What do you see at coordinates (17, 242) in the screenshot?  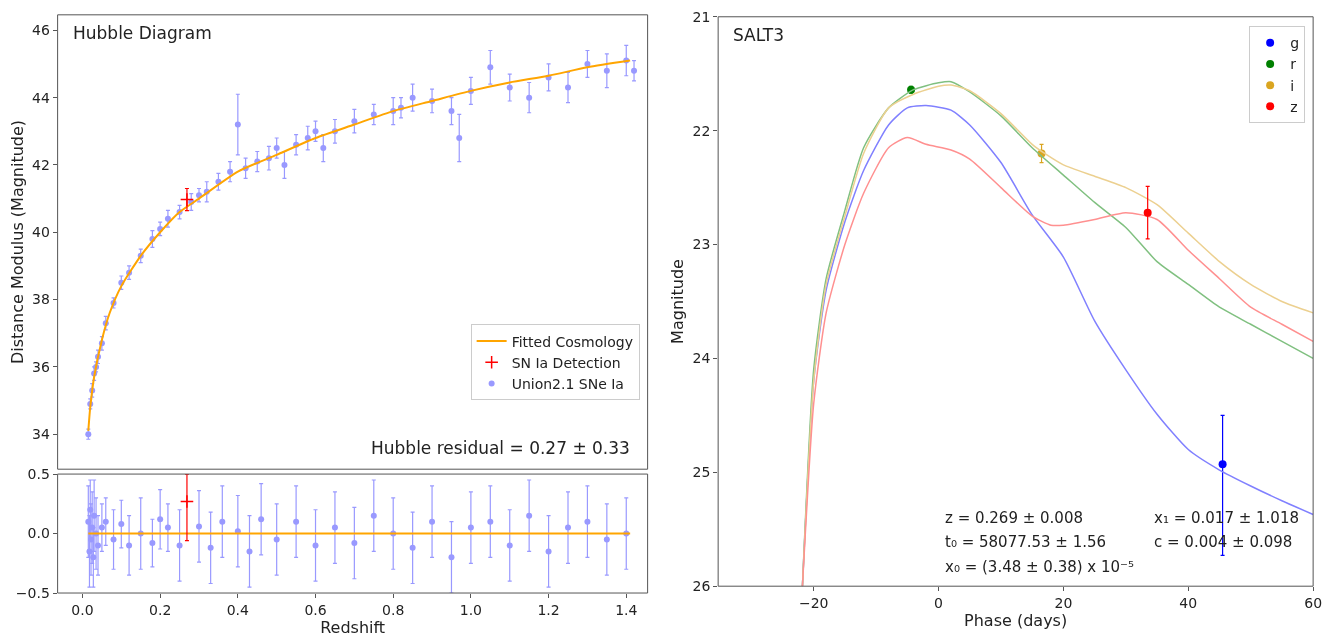 I see `y-axis-title: Distance Modulus (Magnitude)` at bounding box center [17, 242].